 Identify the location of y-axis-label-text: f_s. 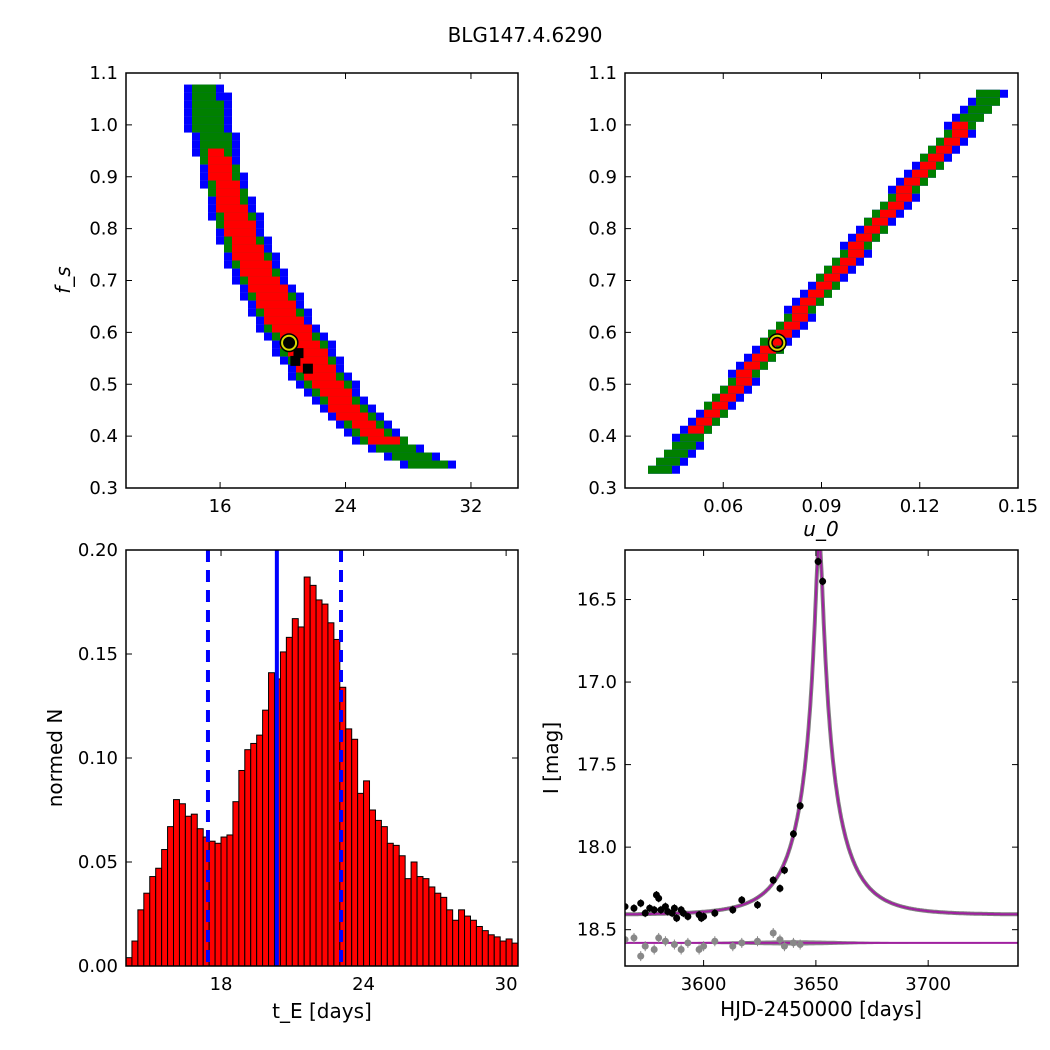
(63, 279).